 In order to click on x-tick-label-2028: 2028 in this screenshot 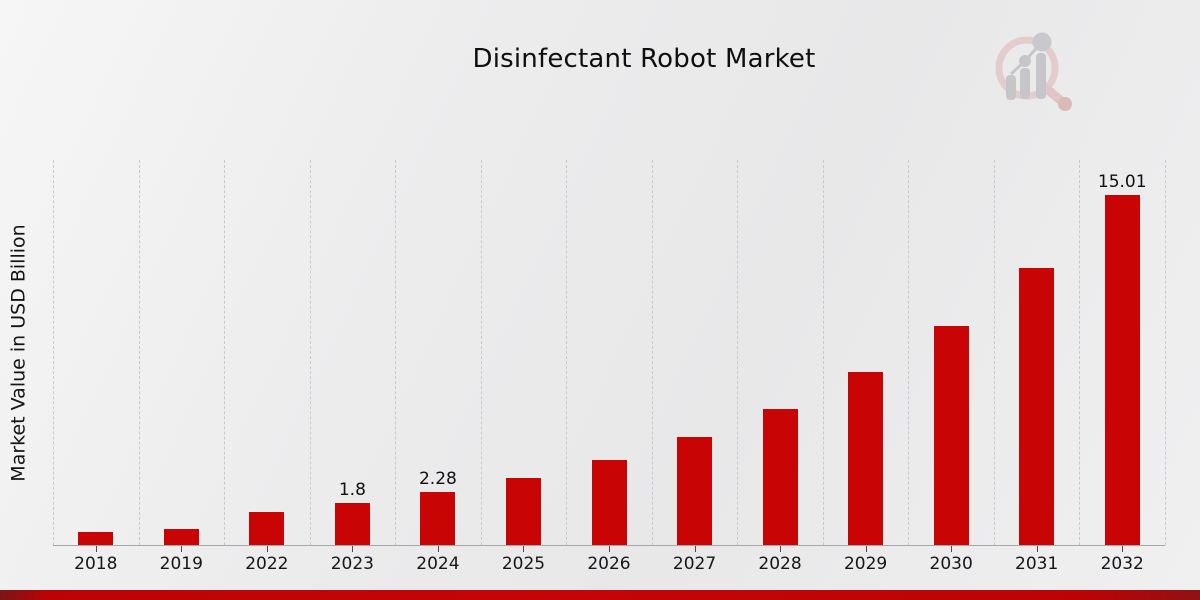, I will do `click(780, 564)`.